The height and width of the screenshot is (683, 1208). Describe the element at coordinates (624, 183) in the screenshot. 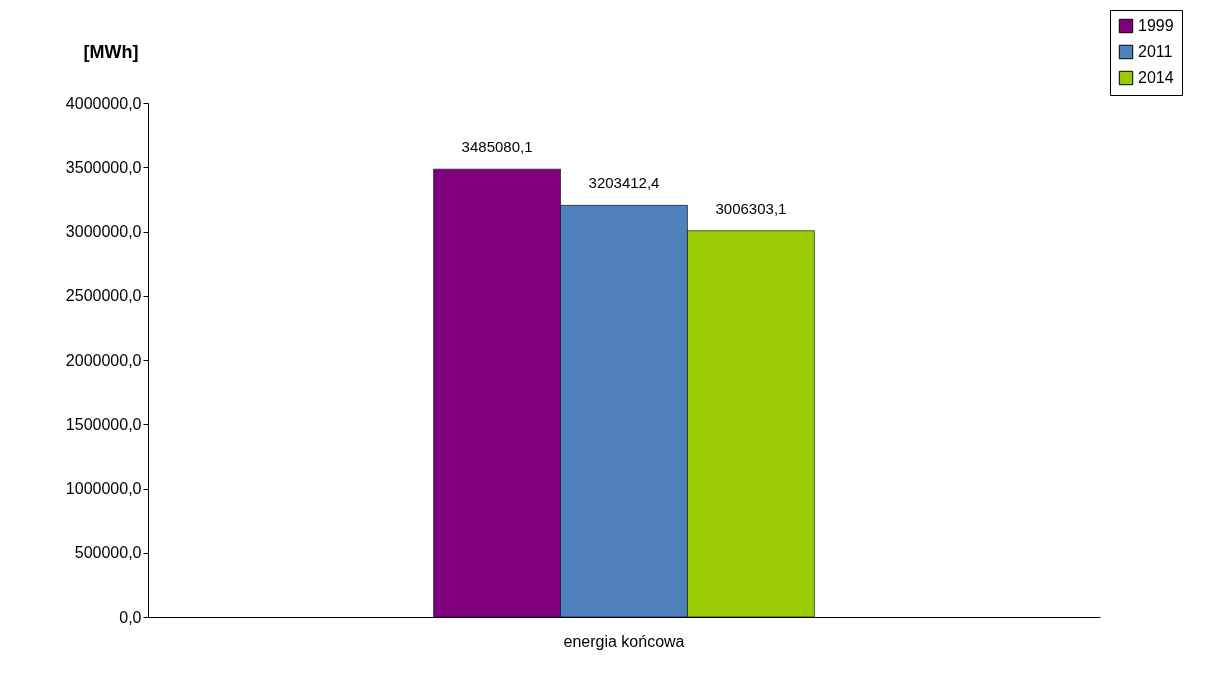

I see `data-label: 3203412,4` at that location.